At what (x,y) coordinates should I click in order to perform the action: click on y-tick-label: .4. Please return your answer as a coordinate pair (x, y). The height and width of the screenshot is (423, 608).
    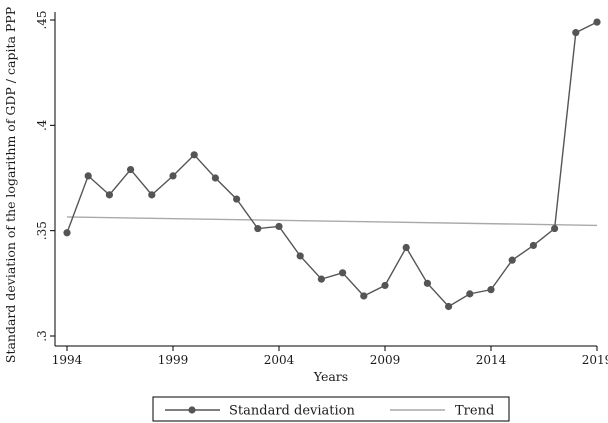
    Looking at the image, I should click on (42, 125).